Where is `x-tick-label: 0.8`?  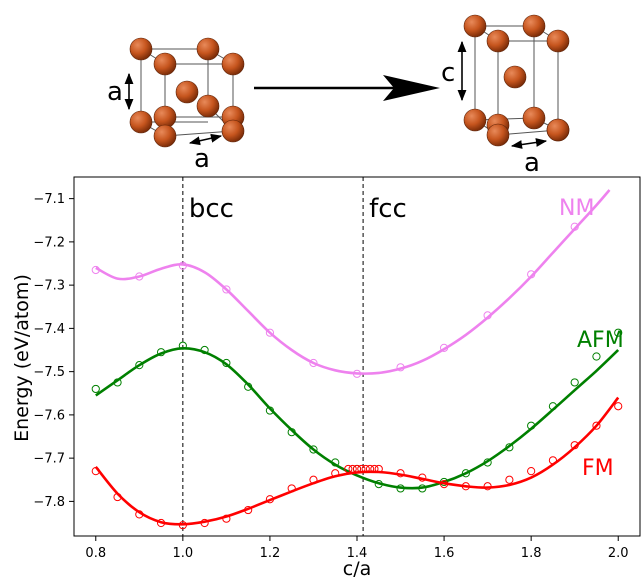 x-tick-label: 0.8 is located at coordinates (95, 553).